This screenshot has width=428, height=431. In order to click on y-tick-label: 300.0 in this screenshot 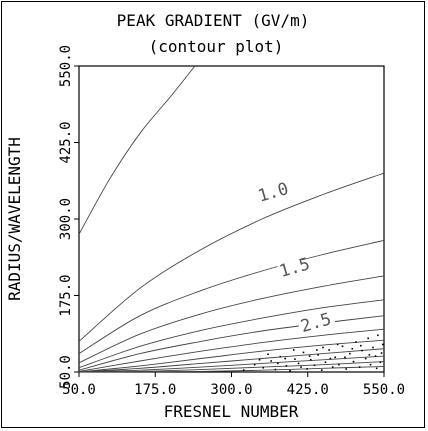, I will do `click(66, 219)`.